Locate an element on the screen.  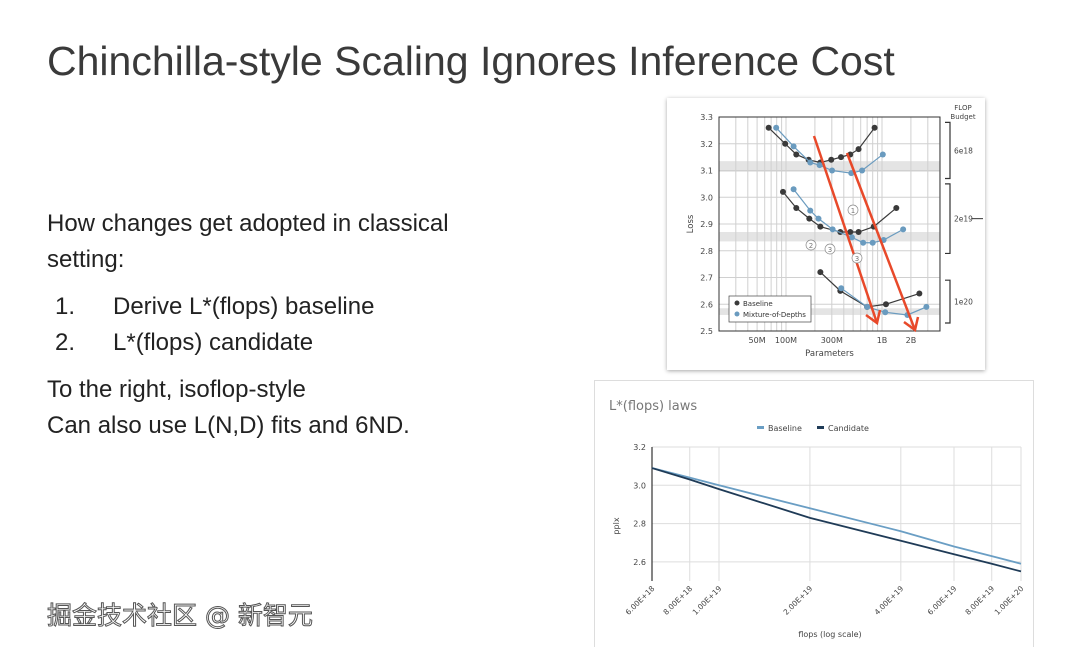
step-number: 1. is located at coordinates (65, 306).